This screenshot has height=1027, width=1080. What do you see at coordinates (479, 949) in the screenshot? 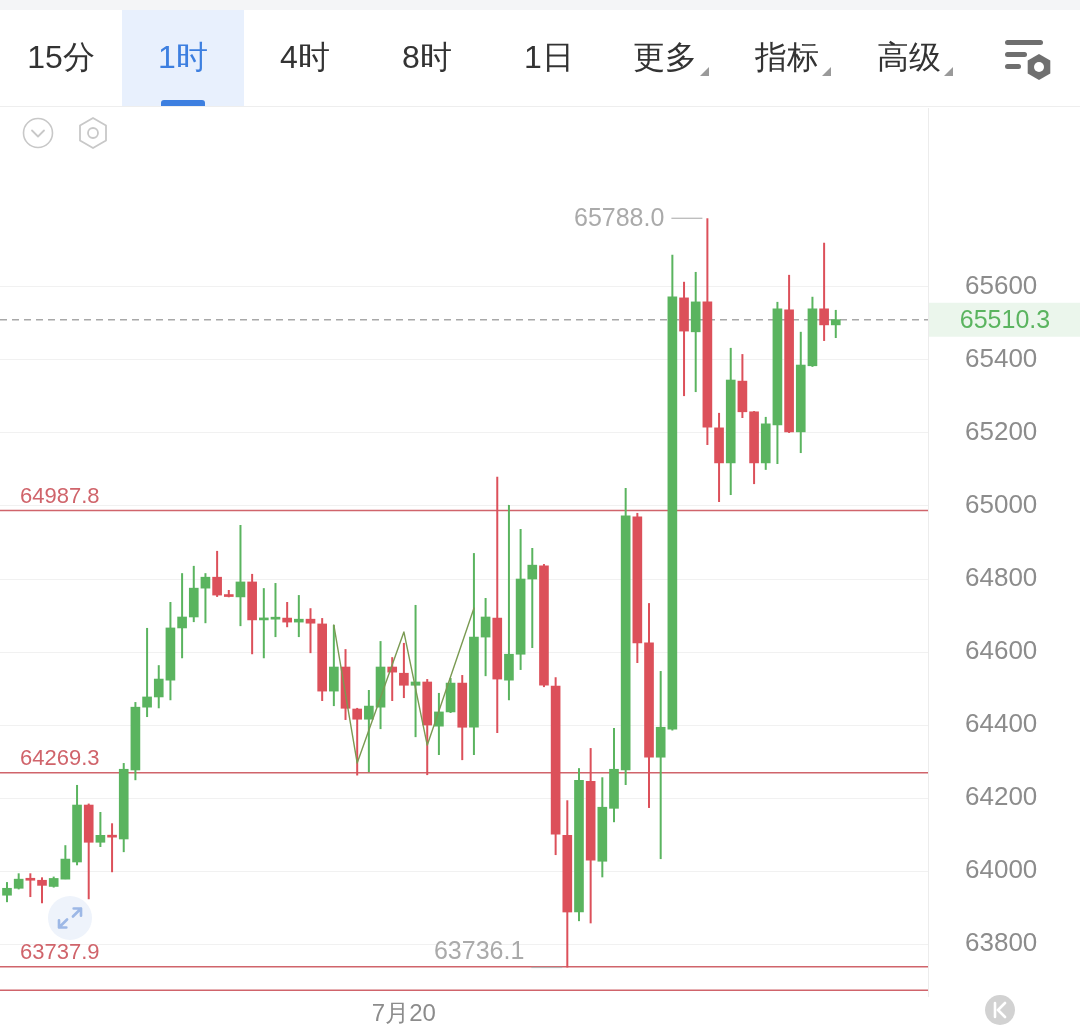
I see `annotation: 63736.1` at bounding box center [479, 949].